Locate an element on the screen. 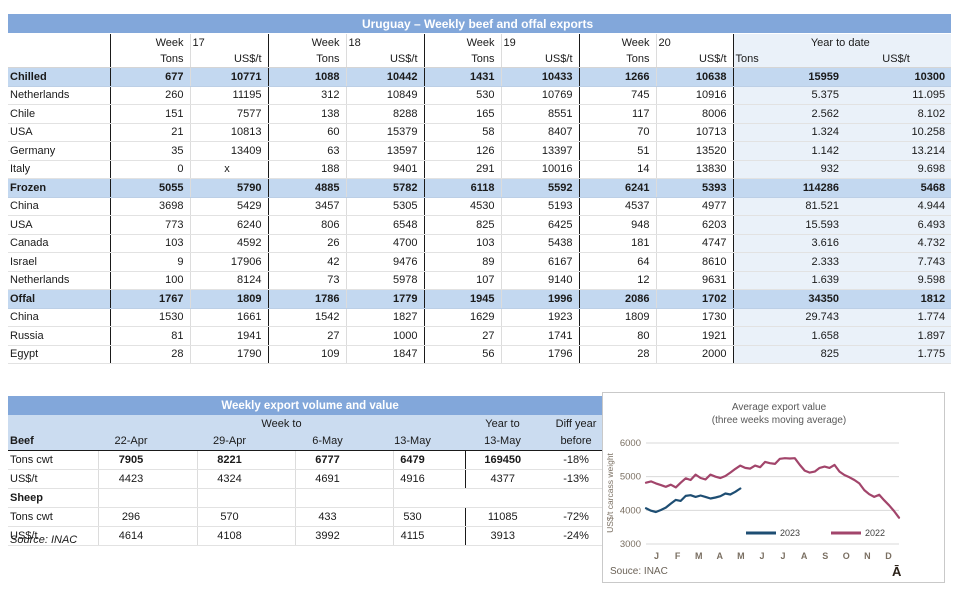 This screenshot has height=613, width=970. cell: 1661 is located at coordinates (229, 317).